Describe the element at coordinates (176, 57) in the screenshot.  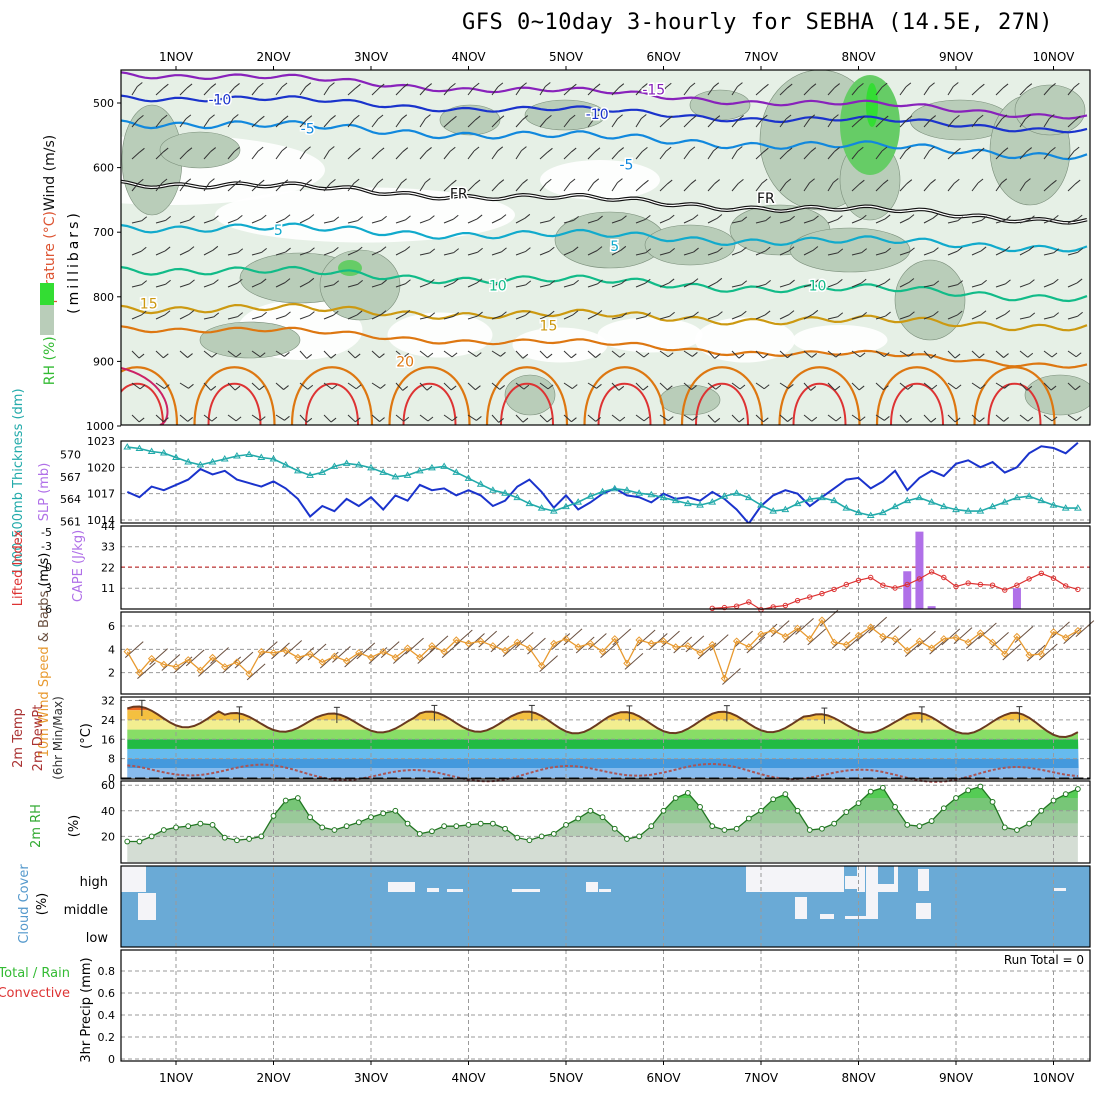
I see `xtick-top-label: 1NOV` at that location.